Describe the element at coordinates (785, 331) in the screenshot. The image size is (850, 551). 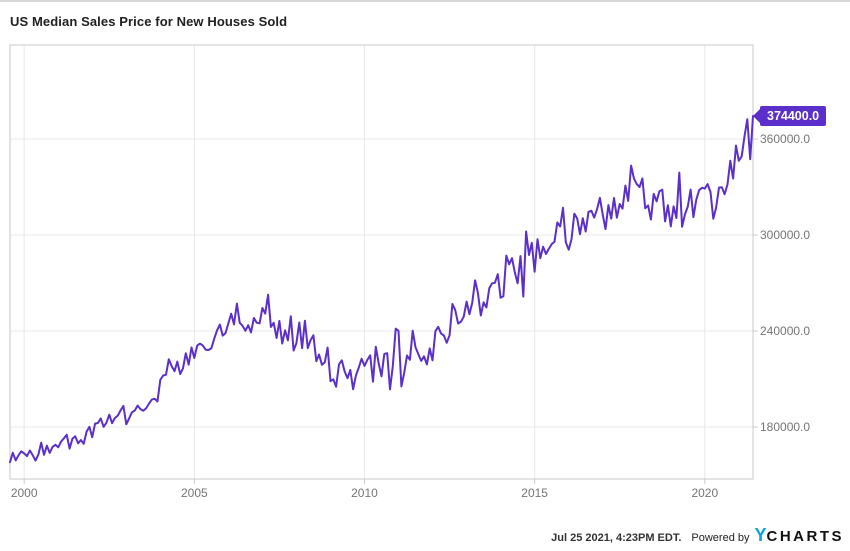
I see `y-axis-tick-label: 240000.0` at that location.